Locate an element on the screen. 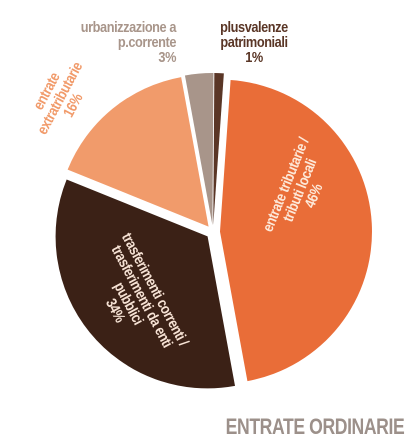  slice-label: urbanizzazione a p.corrente 3% is located at coordinates (125, 42).